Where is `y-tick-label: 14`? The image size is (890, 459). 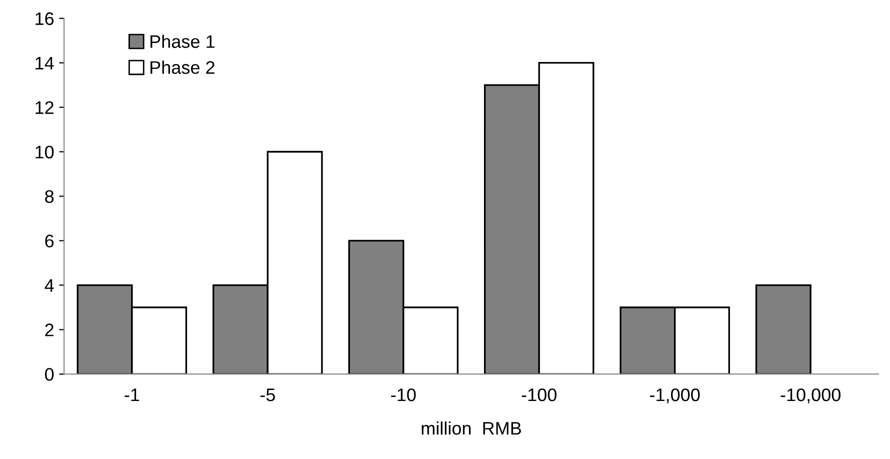
y-tick-label: 14 is located at coordinates (45, 63).